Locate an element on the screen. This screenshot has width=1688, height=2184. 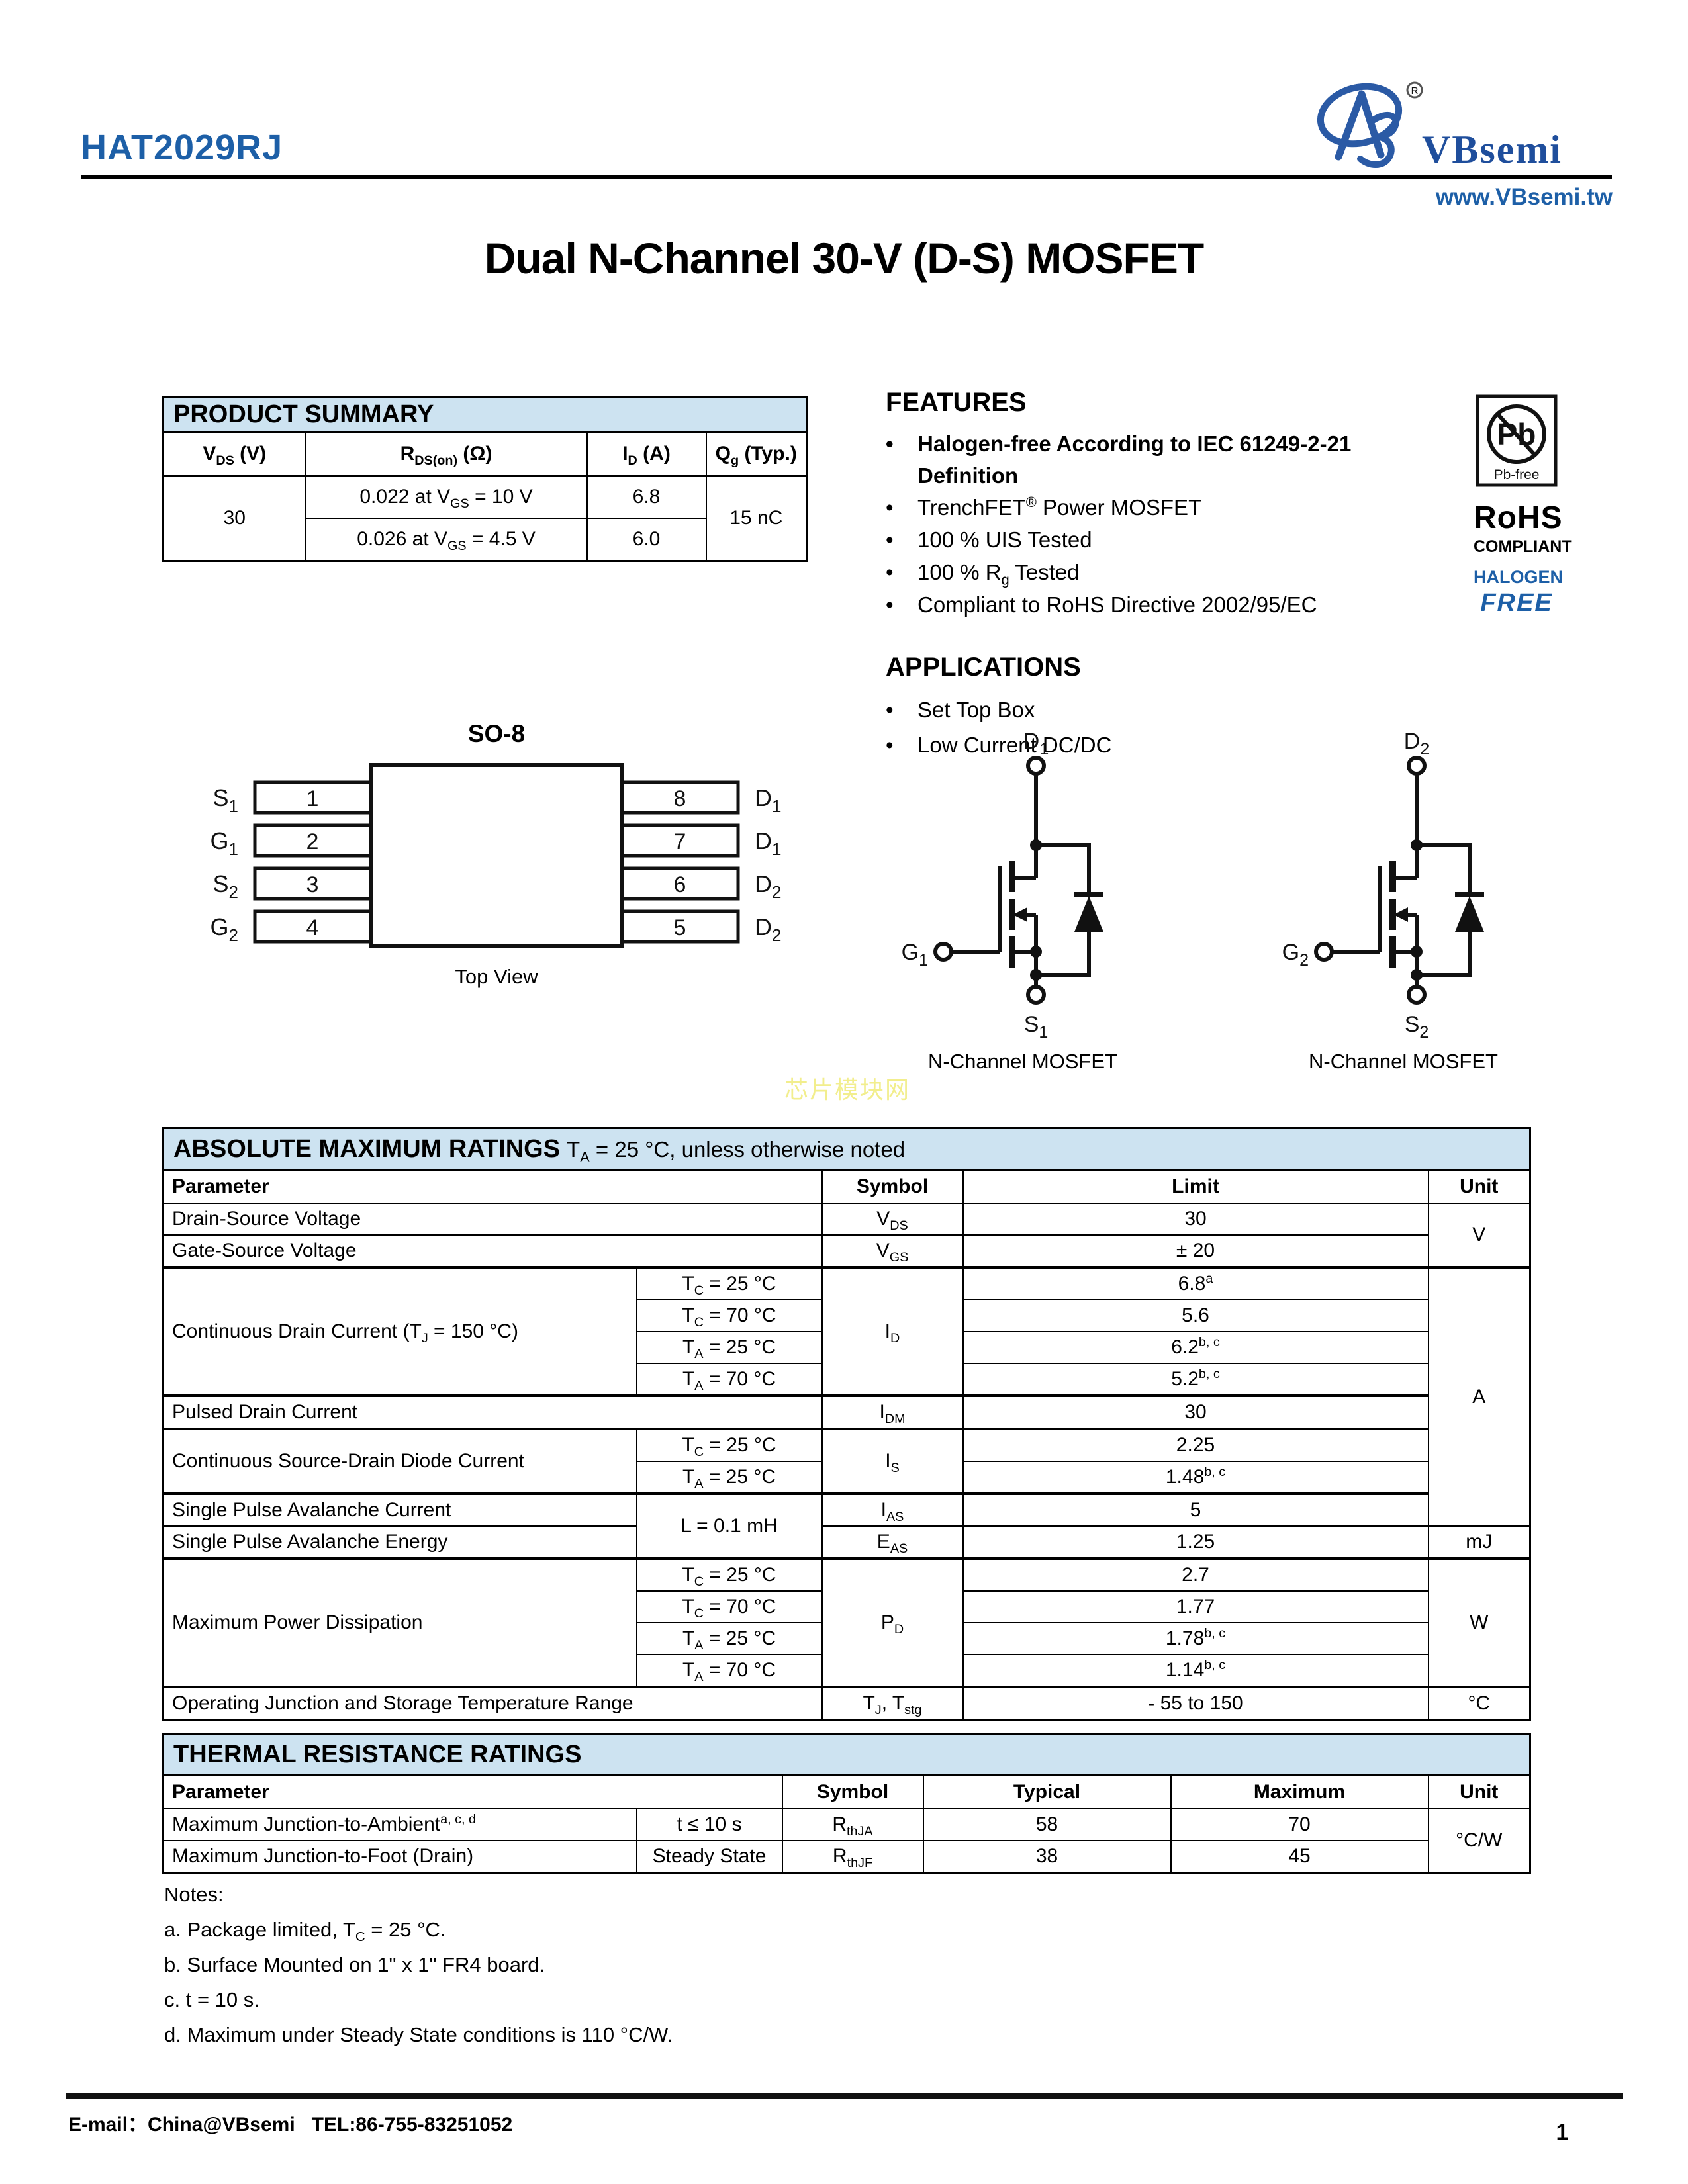
col-maximum: Maximum is located at coordinates (1299, 1792).